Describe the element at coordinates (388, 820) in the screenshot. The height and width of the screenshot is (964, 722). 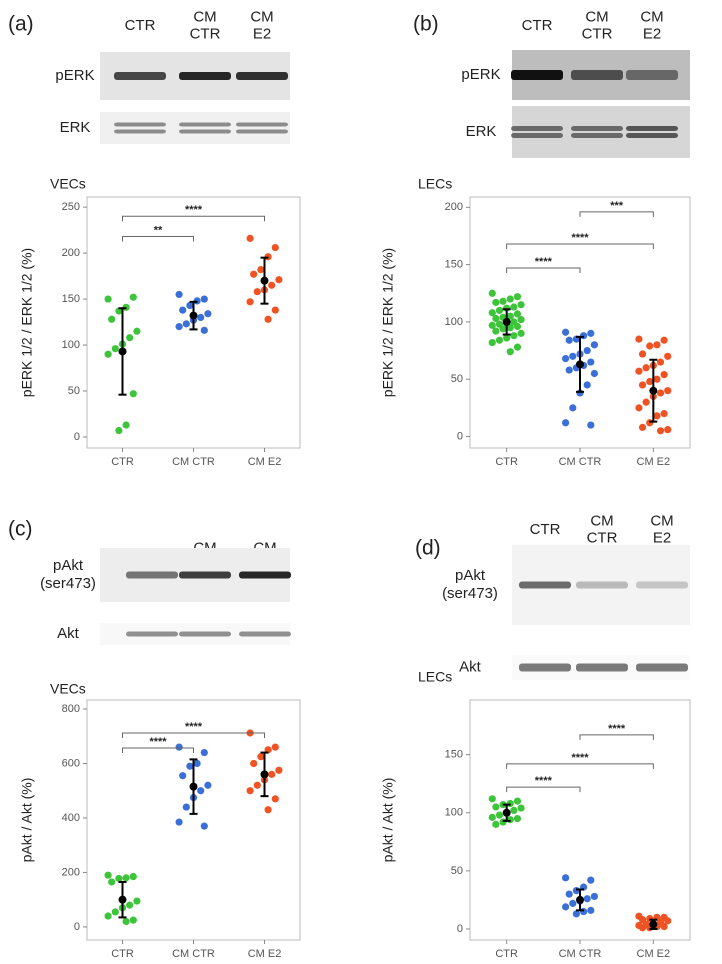
I see `y-axis-label: pAkt / Akt (%)` at that location.